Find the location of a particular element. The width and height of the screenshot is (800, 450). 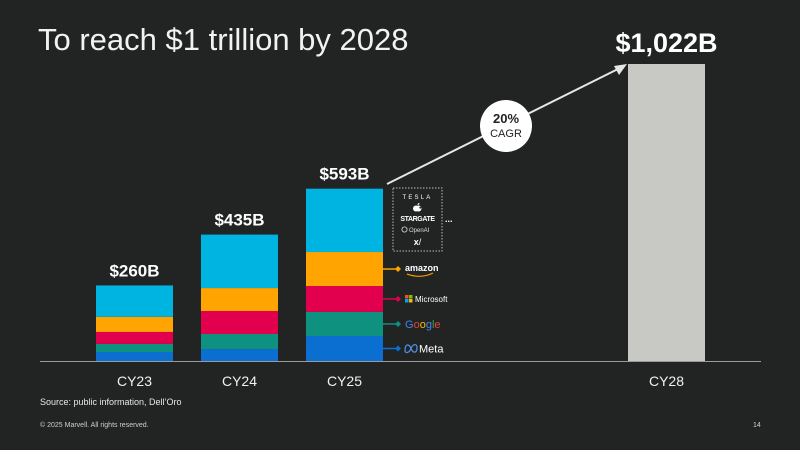

microsoft-logo-icon is located at coordinates (409, 298).